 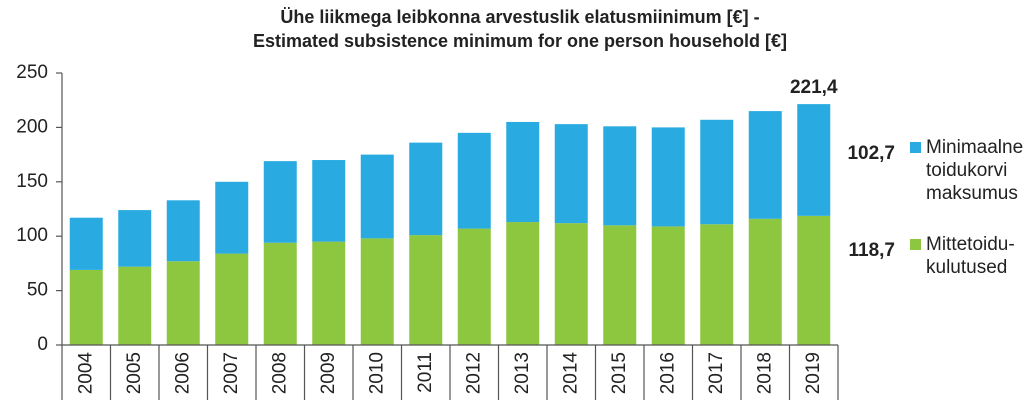 I want to click on x-tick-label: 2013, so click(x=522, y=373).